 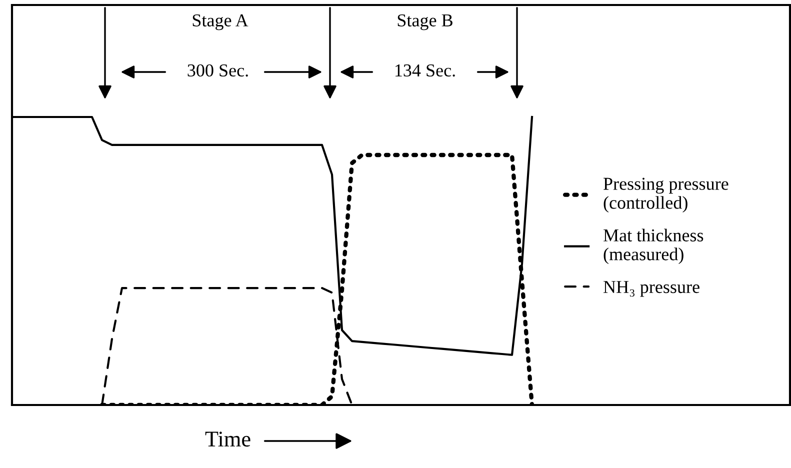 What do you see at coordinates (220, 22) in the screenshot?
I see `text: Stage A` at bounding box center [220, 22].